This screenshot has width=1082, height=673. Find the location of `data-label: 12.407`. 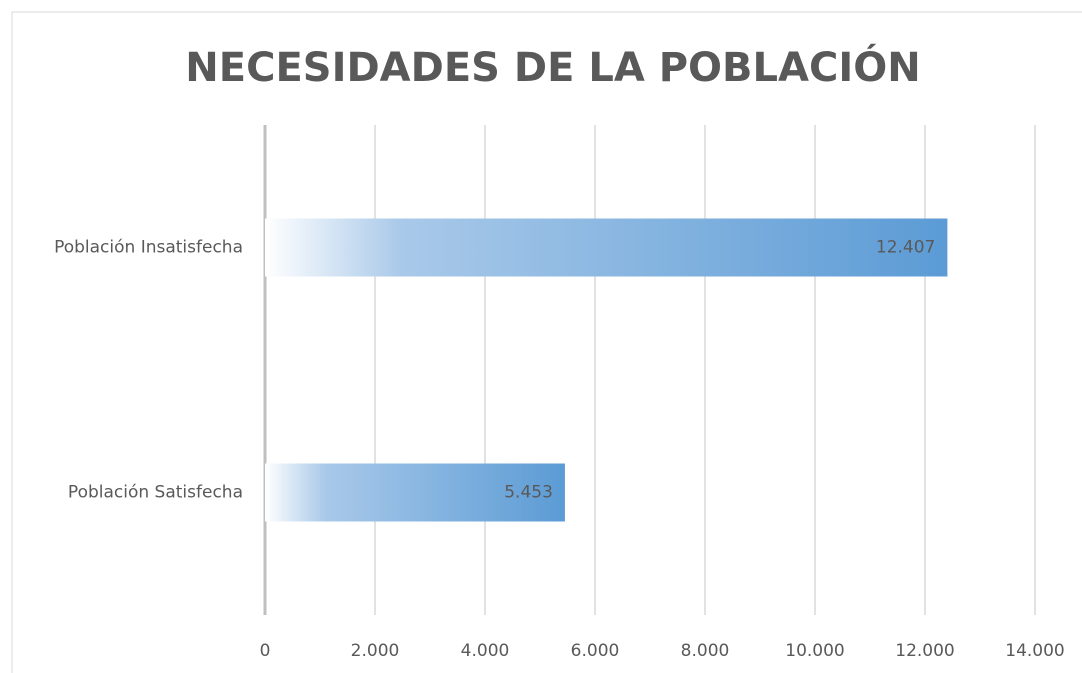

data-label: 12.407 is located at coordinates (905, 248).